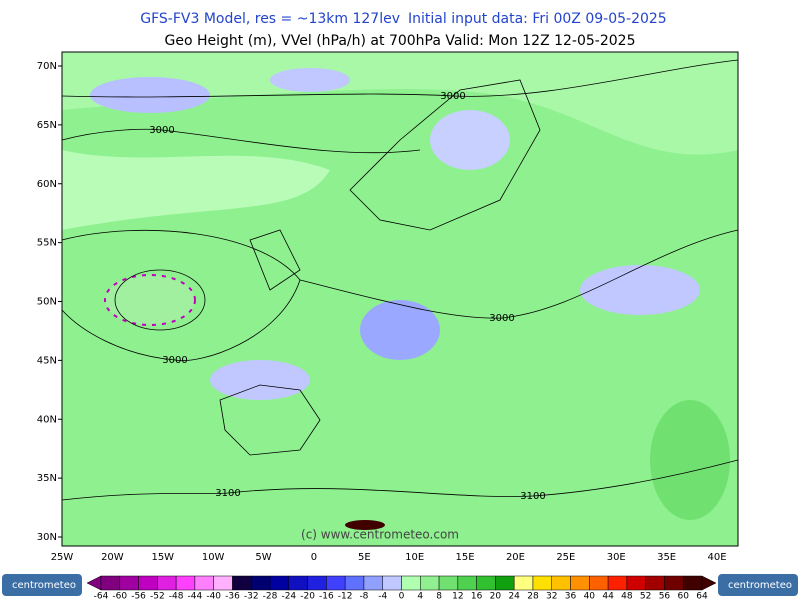 The height and width of the screenshot is (600, 800). I want to click on lon-label: 30E, so click(616, 557).